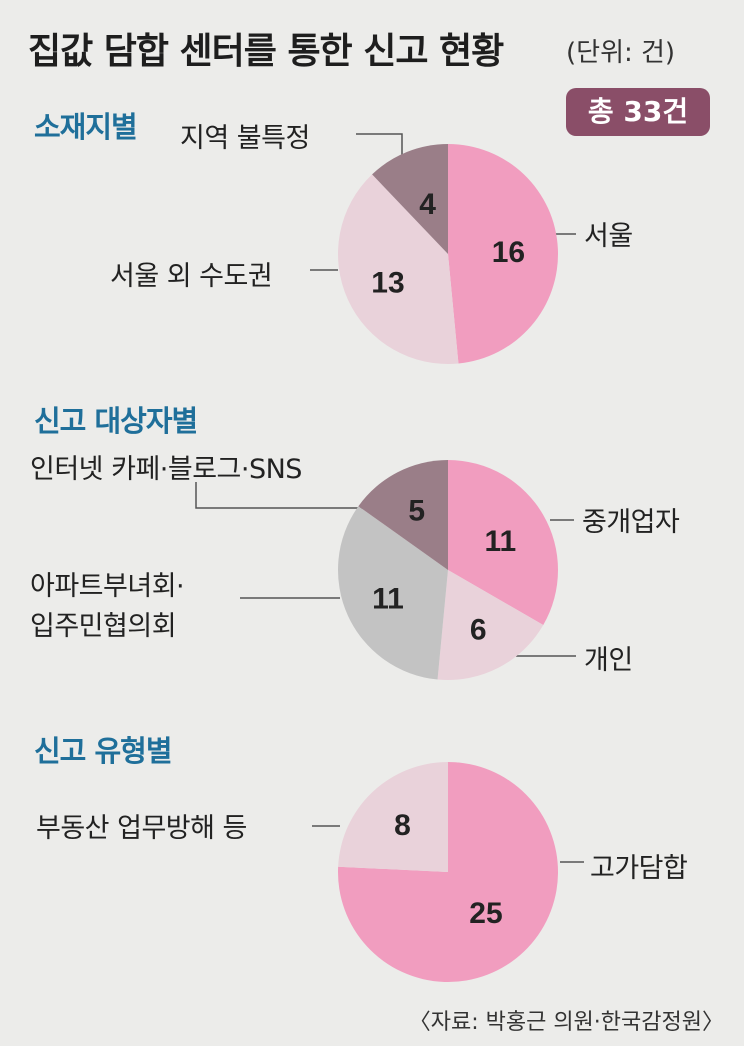 The image size is (744, 1046). Describe the element at coordinates (639, 868) in the screenshot. I see `label-price-collusion: 고가담합` at that location.